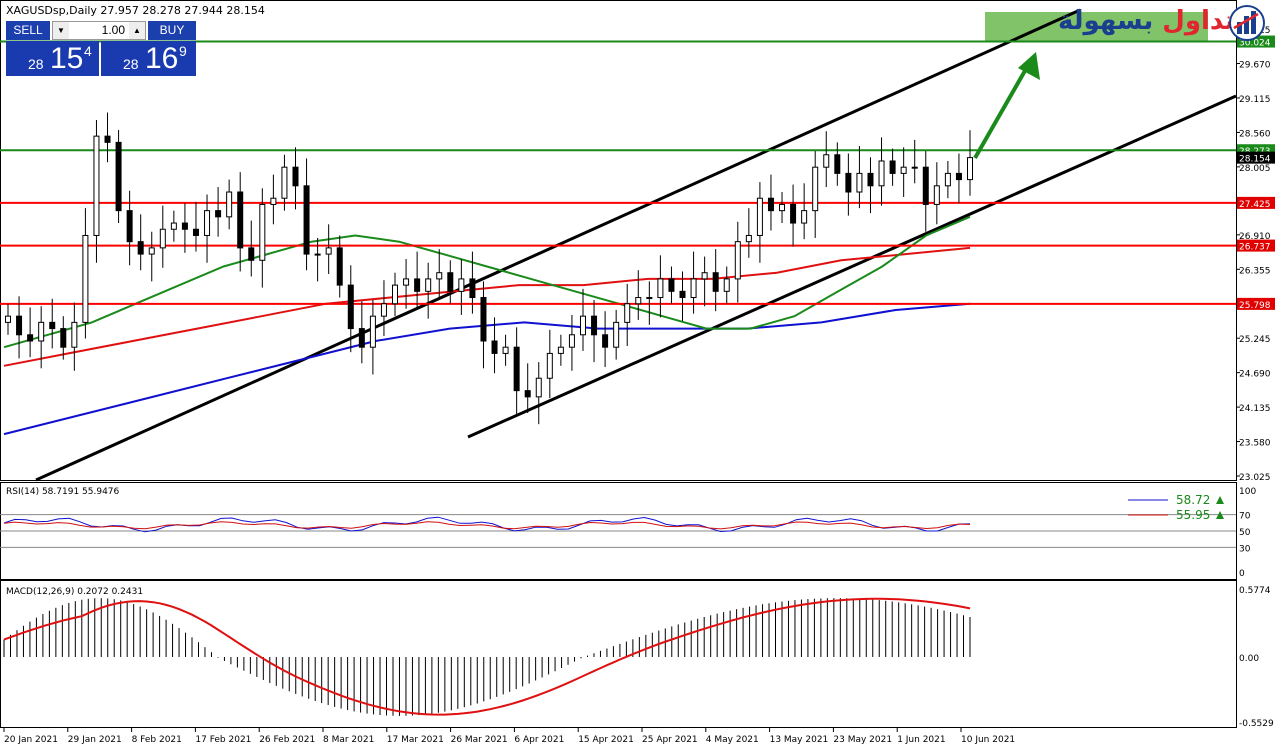  Describe the element at coordinates (74, 592) in the screenshot. I see `macd-title: MACD(12,26,9) 0.2072 0.2431` at that location.